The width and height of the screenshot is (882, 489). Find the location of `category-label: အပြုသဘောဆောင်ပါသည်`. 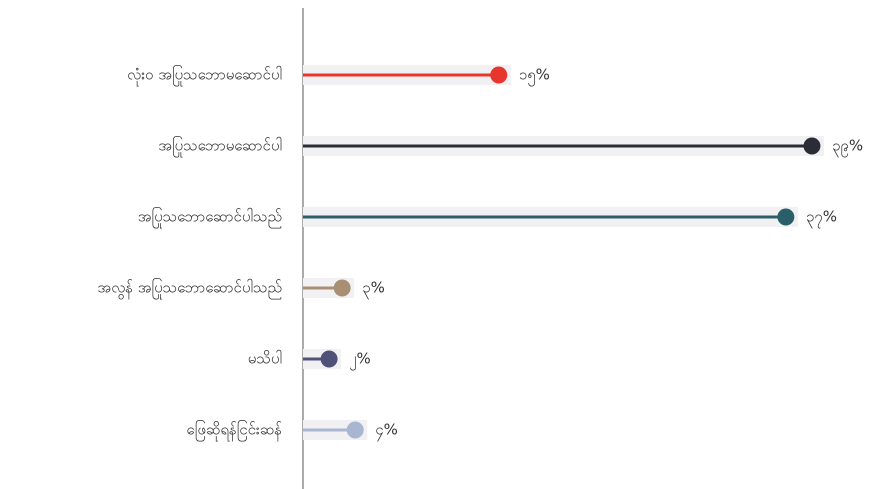

category-label: အပြုသဘောဆောင်ပါသည် is located at coordinates (210, 218).